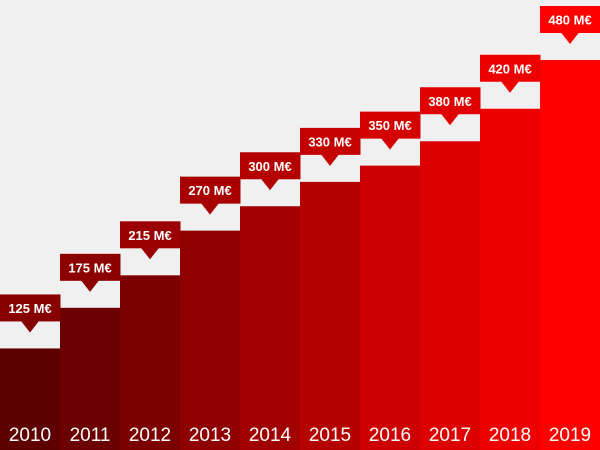 The image size is (600, 450). I want to click on year-label-2013: 2013, so click(210, 435).